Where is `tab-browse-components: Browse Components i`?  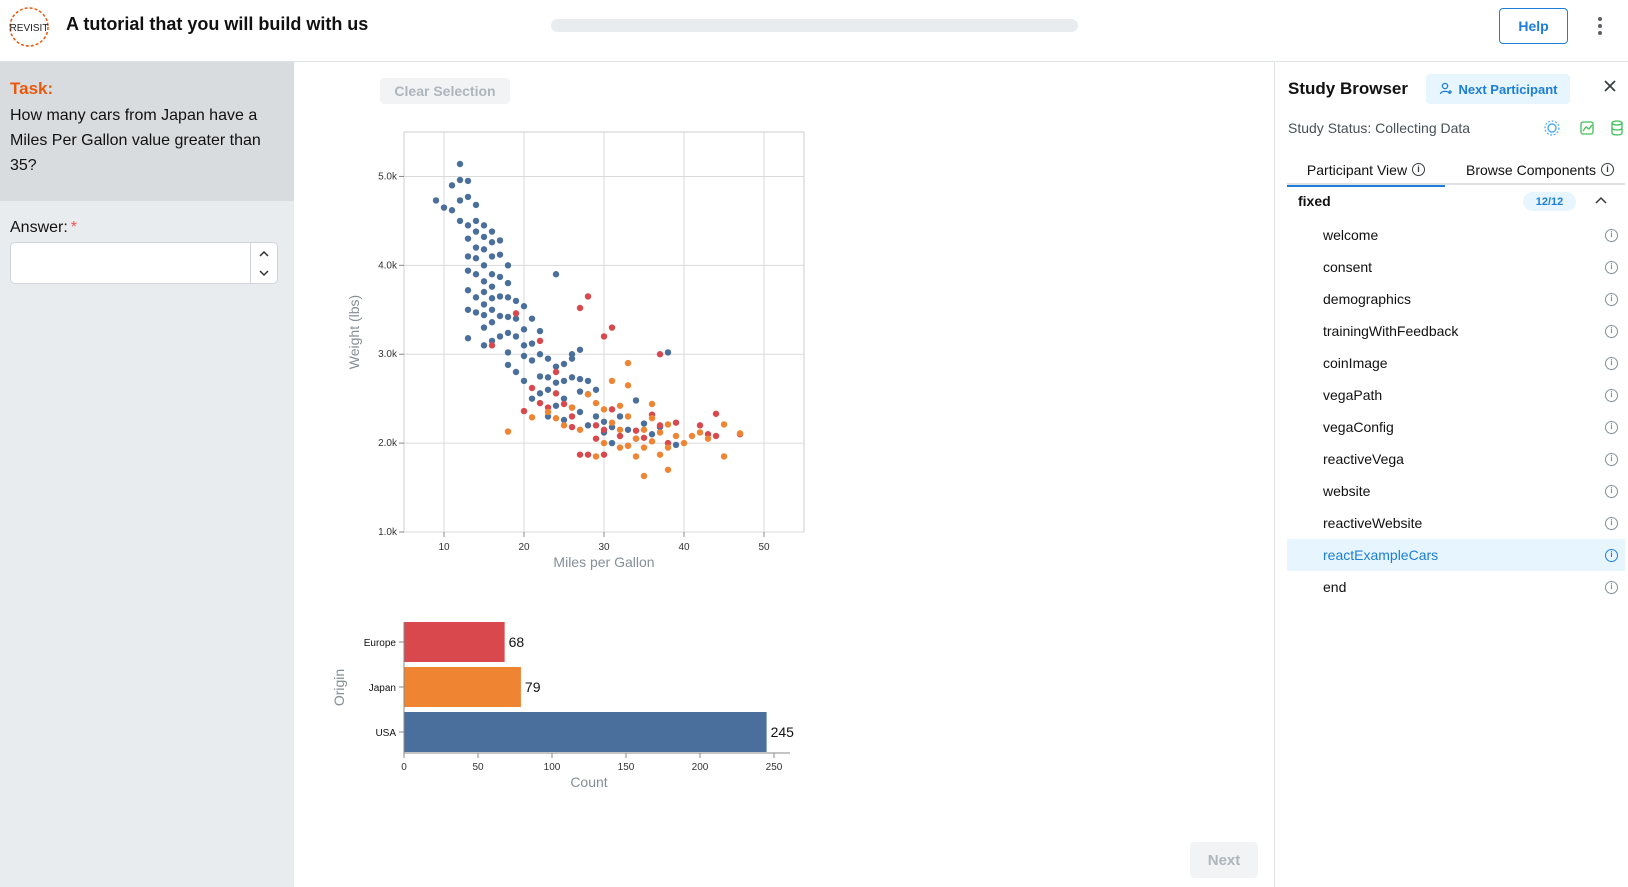
tab-browse-components: Browse Components i is located at coordinates (1540, 169).